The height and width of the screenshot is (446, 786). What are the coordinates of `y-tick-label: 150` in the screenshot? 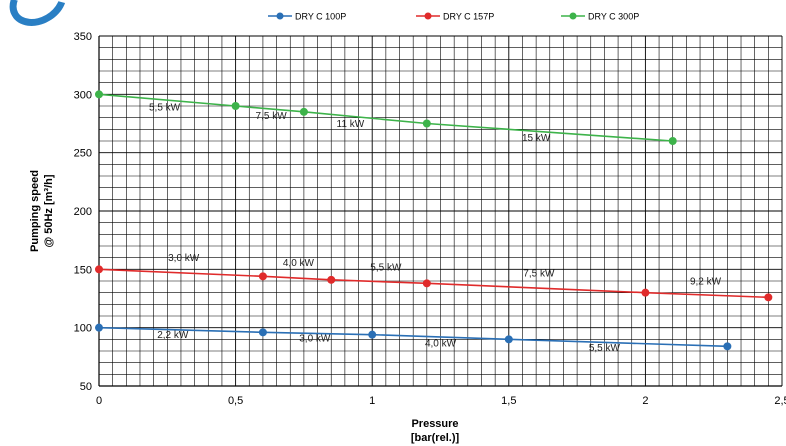 It's located at (83, 270).